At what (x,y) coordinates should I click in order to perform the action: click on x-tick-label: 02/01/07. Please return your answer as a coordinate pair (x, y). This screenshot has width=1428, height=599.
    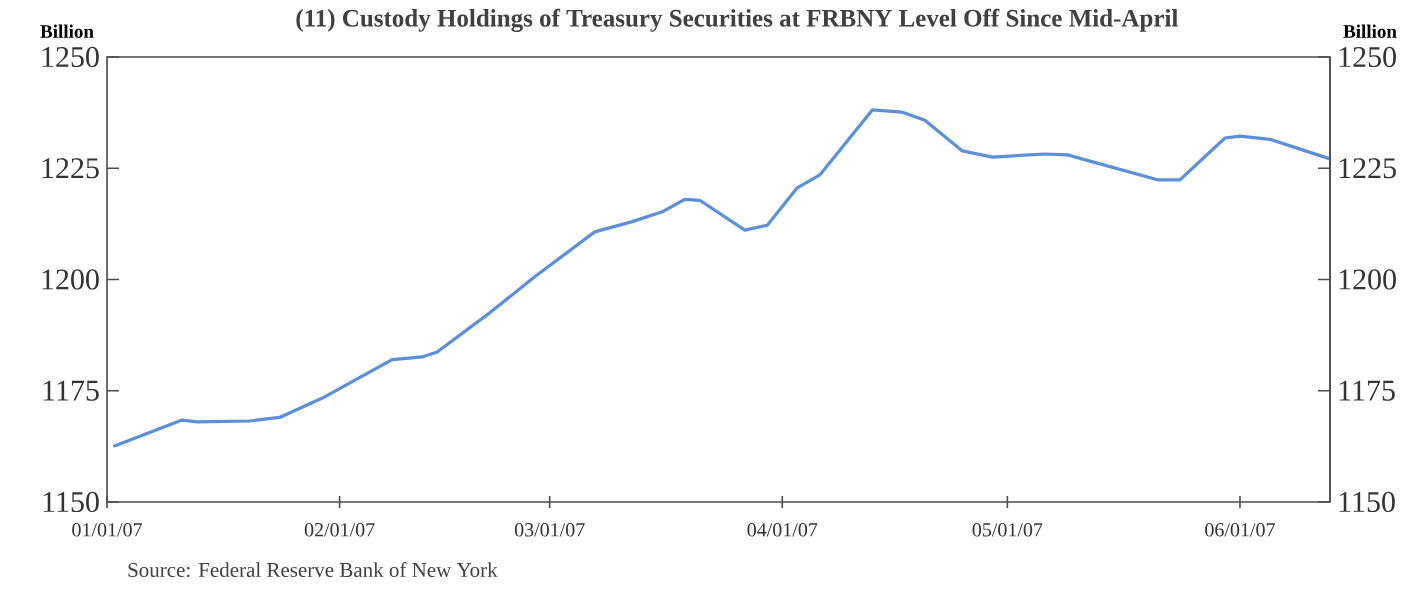
    Looking at the image, I should click on (339, 530).